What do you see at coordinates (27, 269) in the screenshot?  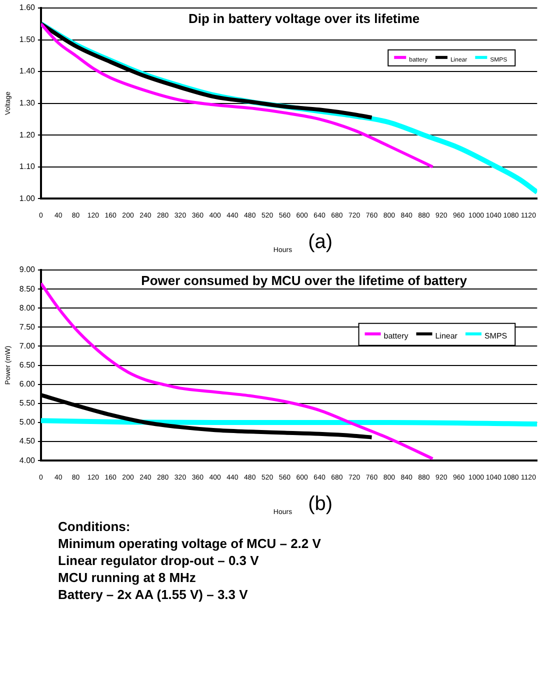 I see `y-tick-label: 9.00` at bounding box center [27, 269].